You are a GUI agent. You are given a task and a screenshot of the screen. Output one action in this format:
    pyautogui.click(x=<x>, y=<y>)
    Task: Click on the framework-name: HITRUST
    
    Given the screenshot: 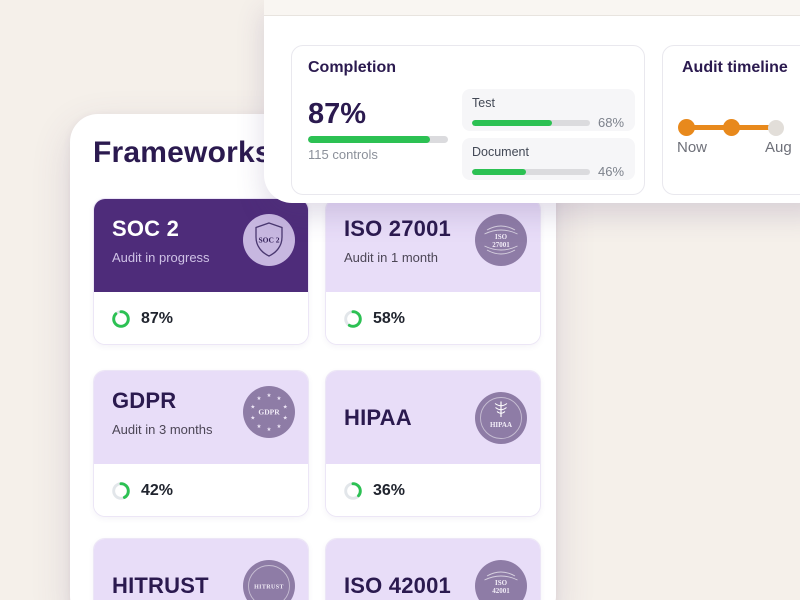 What is the action you would take?
    pyautogui.click(x=160, y=585)
    